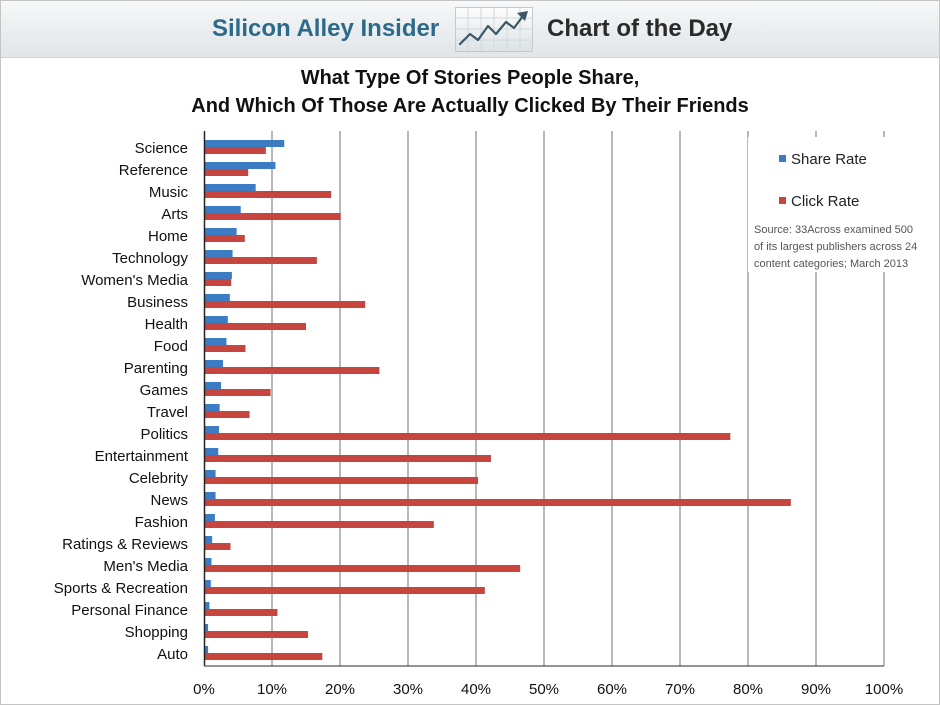  I want to click on category-label: Sports & Recreation, so click(121, 588).